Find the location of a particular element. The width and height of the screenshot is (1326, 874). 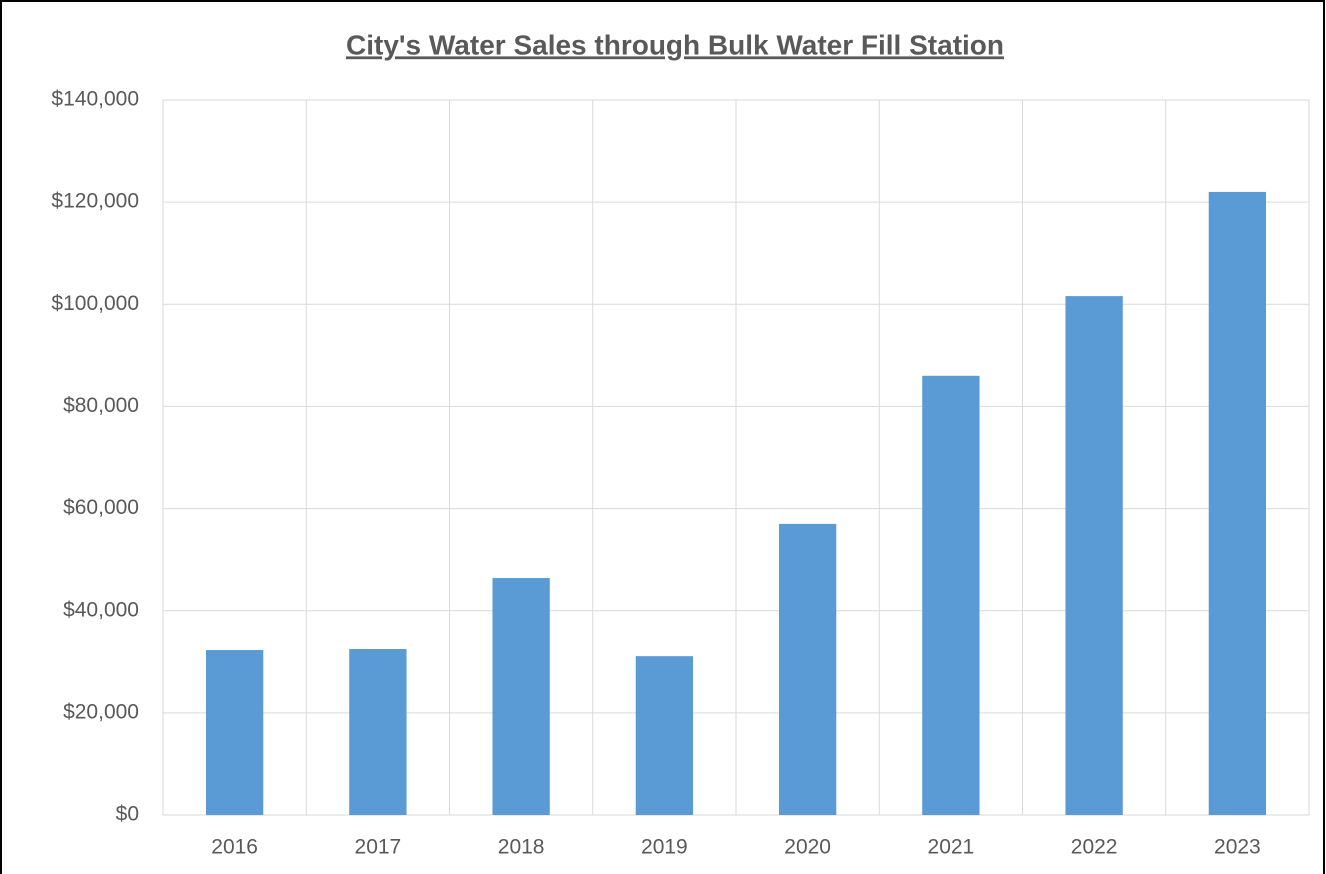

x-tick-label: 2019 is located at coordinates (664, 847).